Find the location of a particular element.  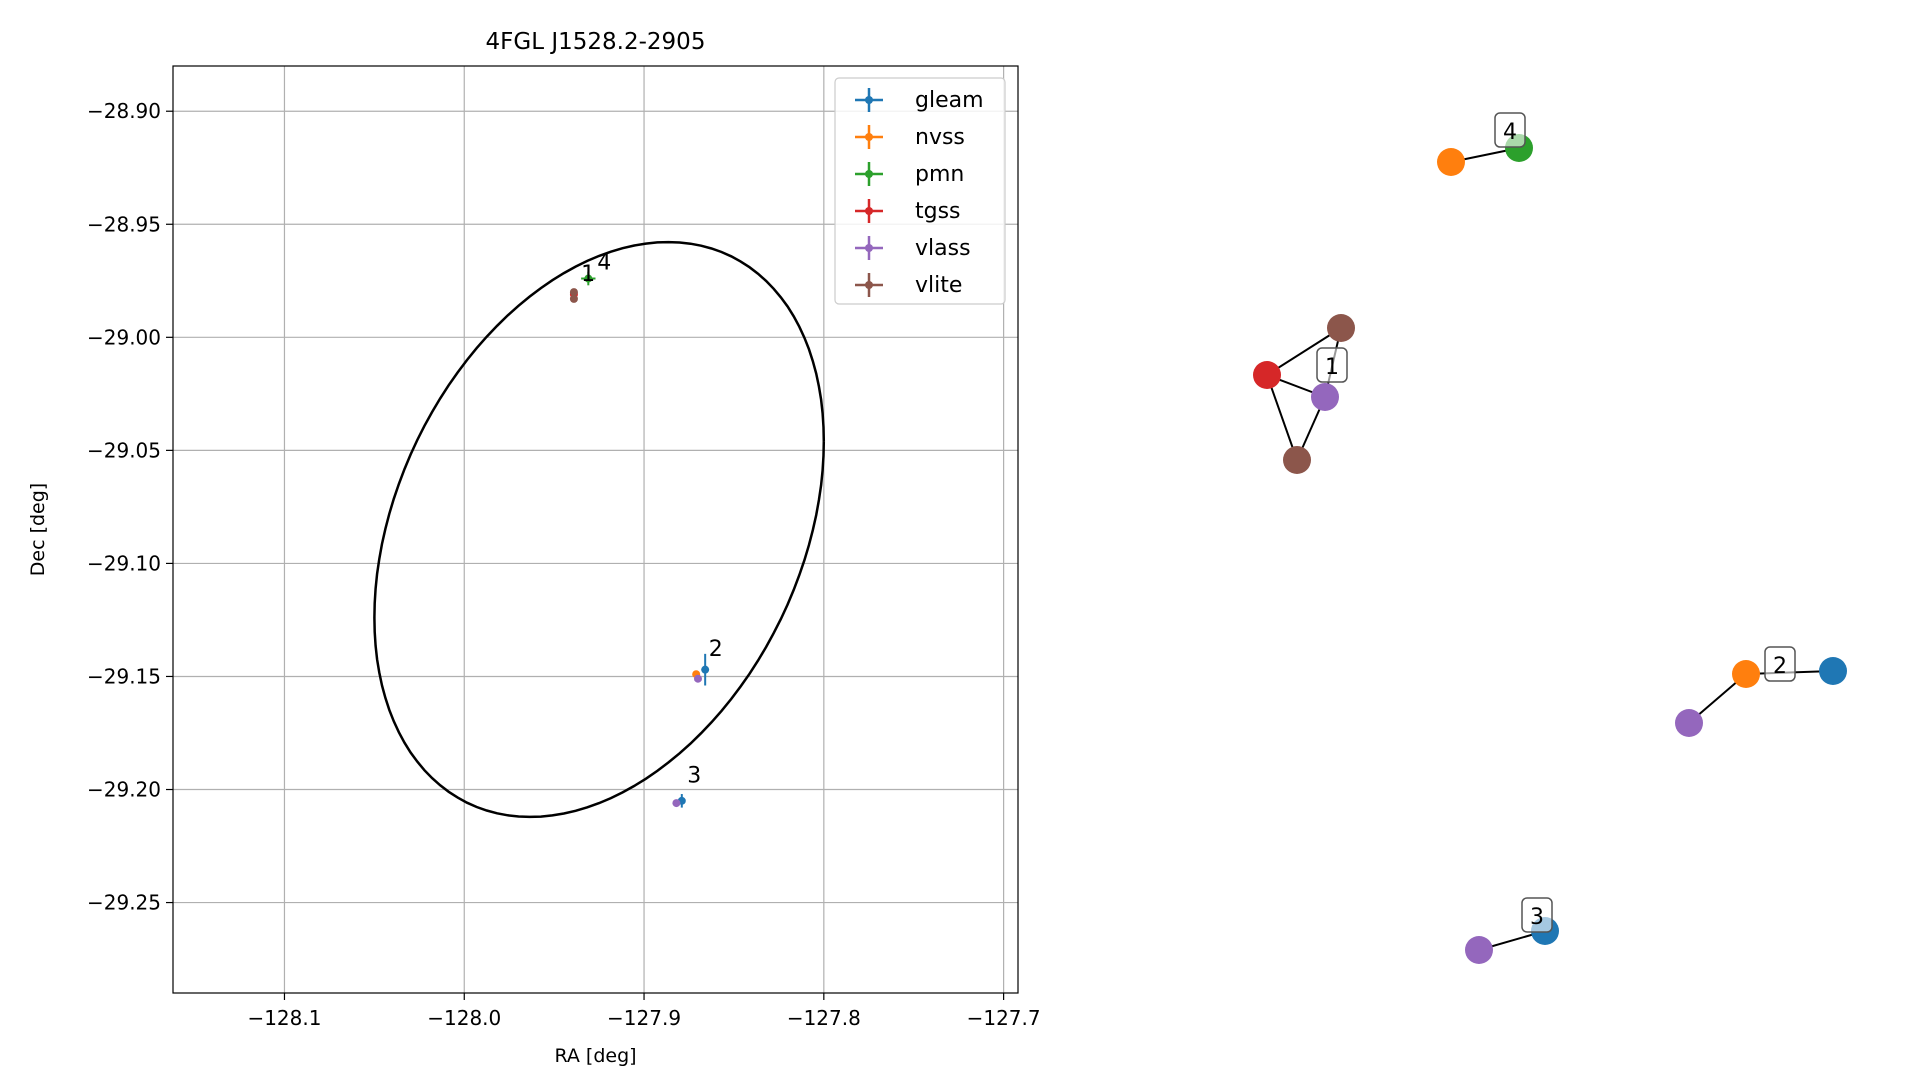

data-point-gleam is located at coordinates (705, 669).